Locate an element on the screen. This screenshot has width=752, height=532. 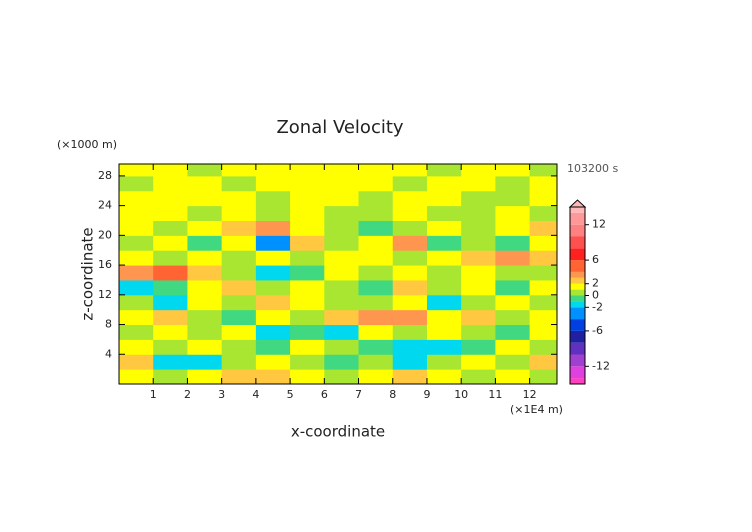
colorbar-tick-label: 2 is located at coordinates (595, 283).